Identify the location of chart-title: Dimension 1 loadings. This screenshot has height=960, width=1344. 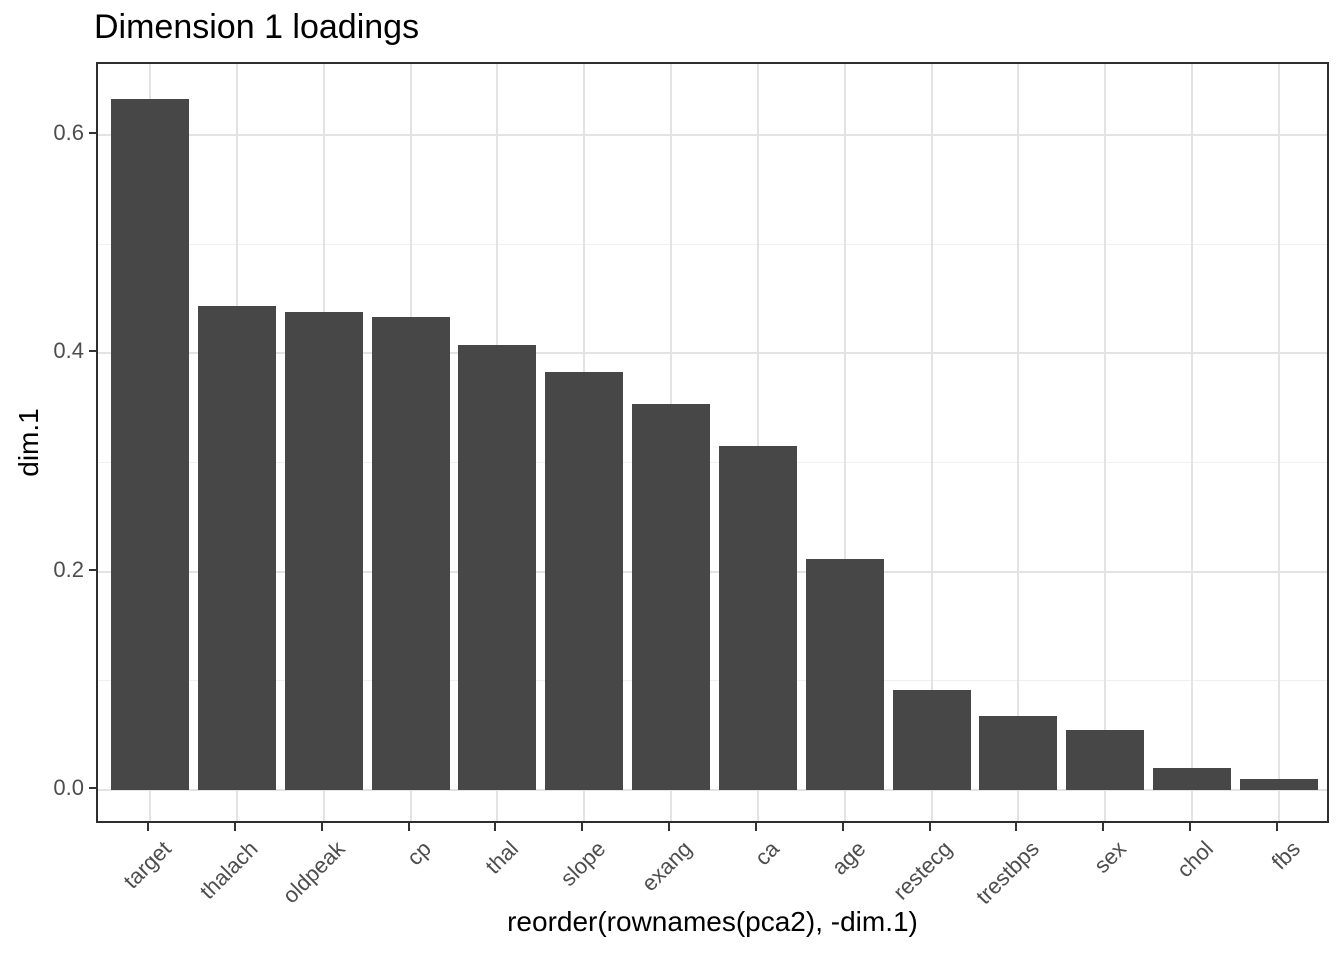
(257, 27).